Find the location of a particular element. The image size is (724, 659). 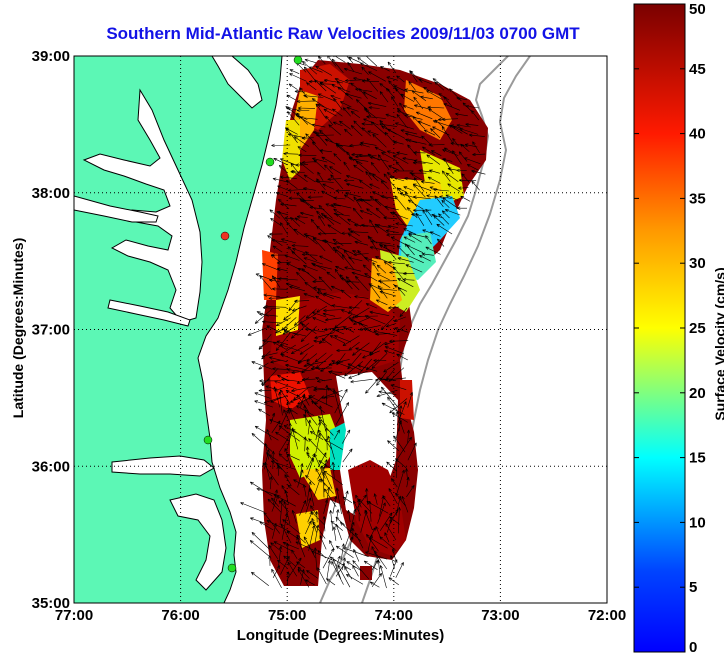

pamlico-sound is located at coordinates (198, 542).